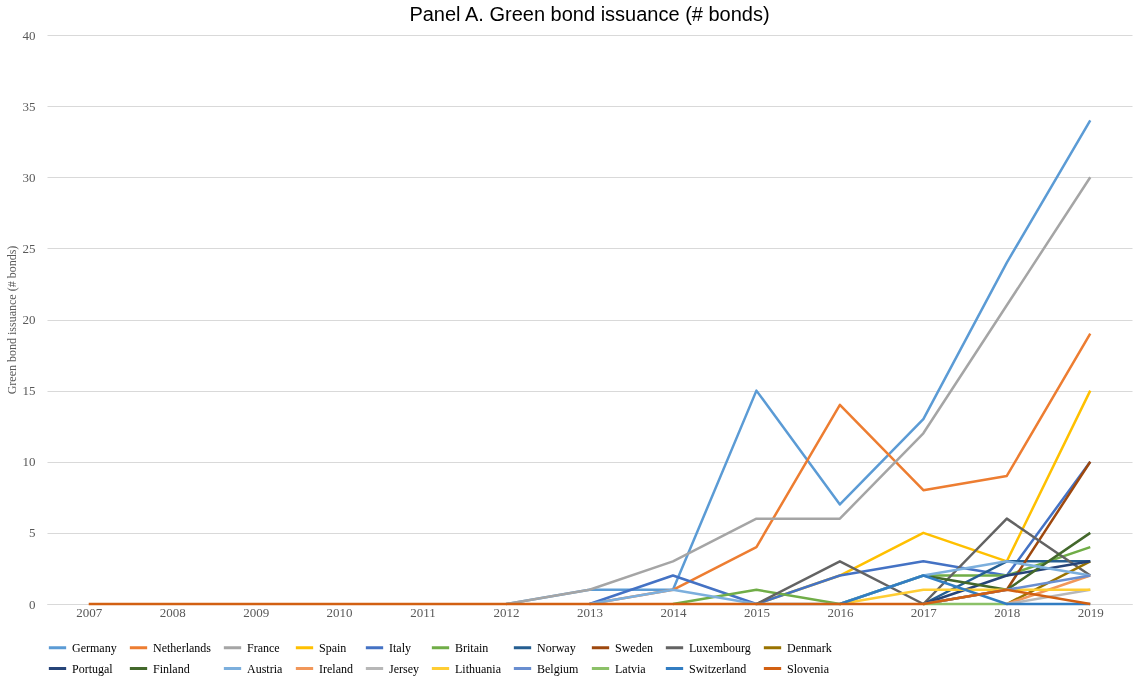 Image resolution: width=1137 pixels, height=680 pixels. Describe the element at coordinates (718, 668) in the screenshot. I see `legend-label: Switzerland` at that location.